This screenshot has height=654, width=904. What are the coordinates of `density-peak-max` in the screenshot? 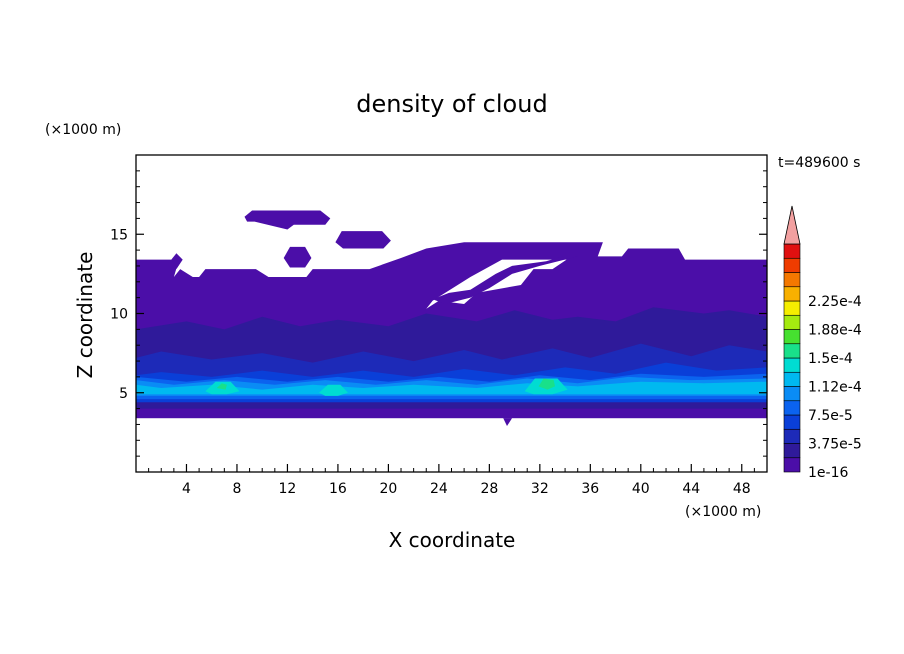 It's located at (546, 384).